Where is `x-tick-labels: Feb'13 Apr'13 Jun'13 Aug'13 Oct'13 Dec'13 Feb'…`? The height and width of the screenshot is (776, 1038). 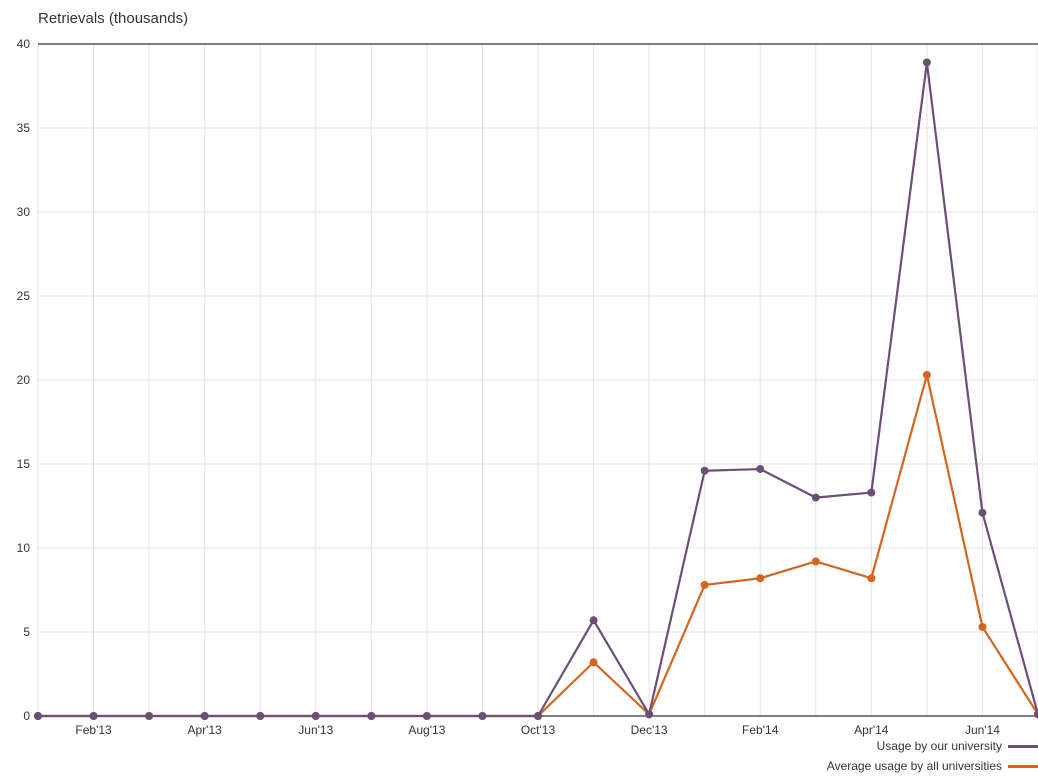
x-tick-labels: Feb'13 Apr'13 Jun'13 Aug'13 Oct'13 Dec'13 Feb'… is located at coordinates (537, 730).